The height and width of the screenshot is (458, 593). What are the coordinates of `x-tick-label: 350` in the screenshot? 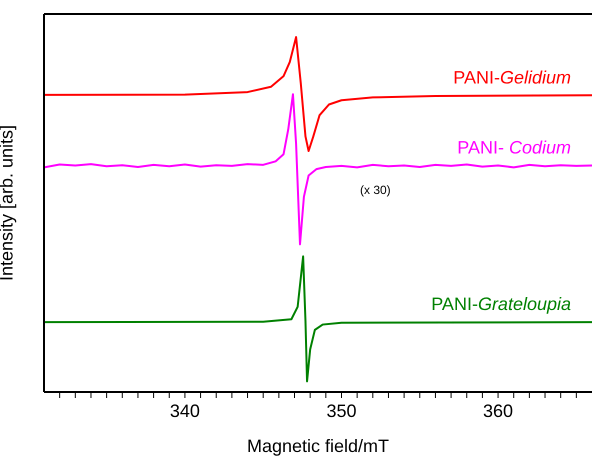 It's located at (341, 410).